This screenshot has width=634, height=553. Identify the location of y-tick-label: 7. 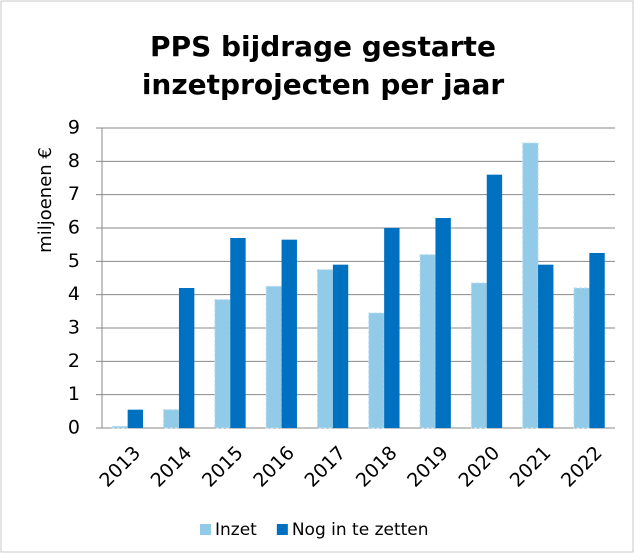
(74, 194).